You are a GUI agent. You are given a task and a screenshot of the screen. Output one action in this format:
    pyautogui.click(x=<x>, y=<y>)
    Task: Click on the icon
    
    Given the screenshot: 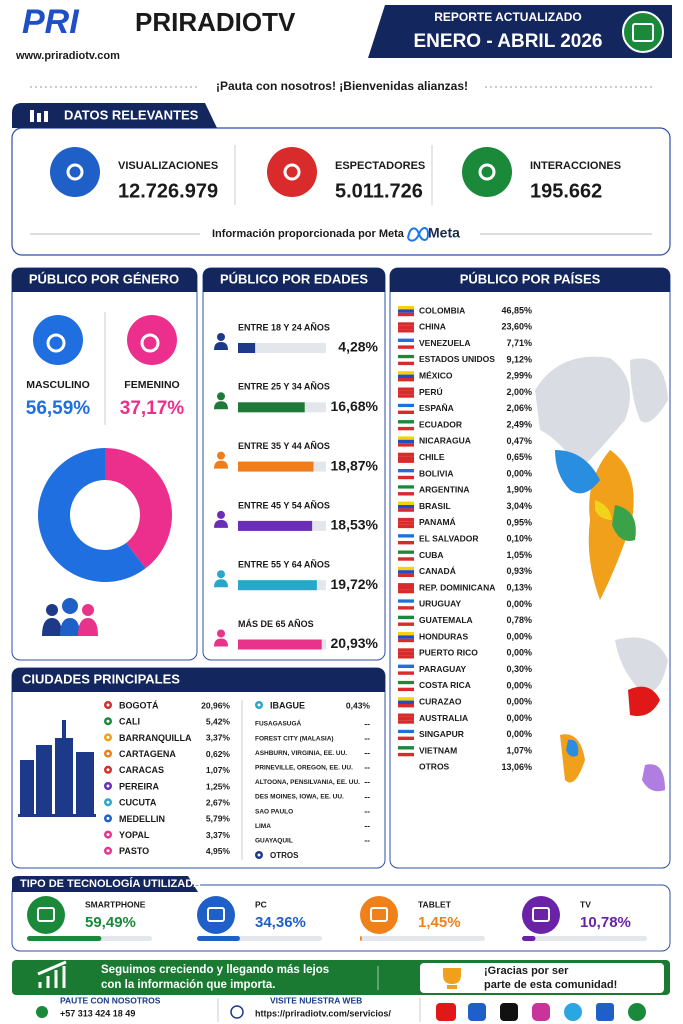 What is the action you would take?
    pyautogui.click(x=487, y=172)
    